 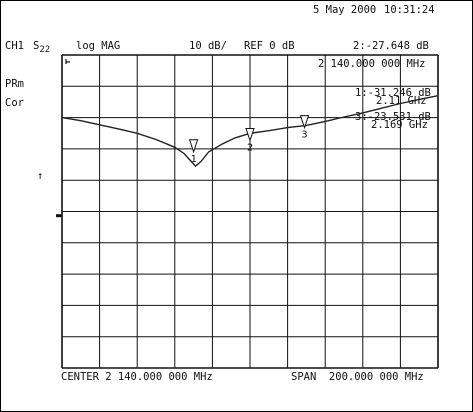 What do you see at coordinates (305, 135) in the screenshot?
I see `marker-3-label: 3` at bounding box center [305, 135].